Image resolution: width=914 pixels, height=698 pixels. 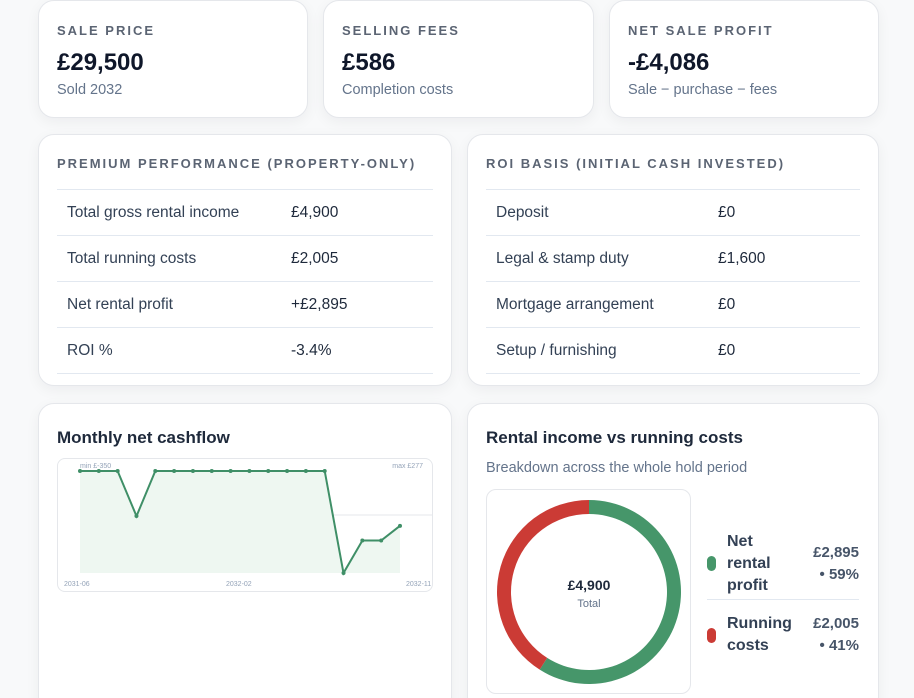 What do you see at coordinates (401, 30) in the screenshot?
I see `kpi-label: SELLING FEES` at bounding box center [401, 30].